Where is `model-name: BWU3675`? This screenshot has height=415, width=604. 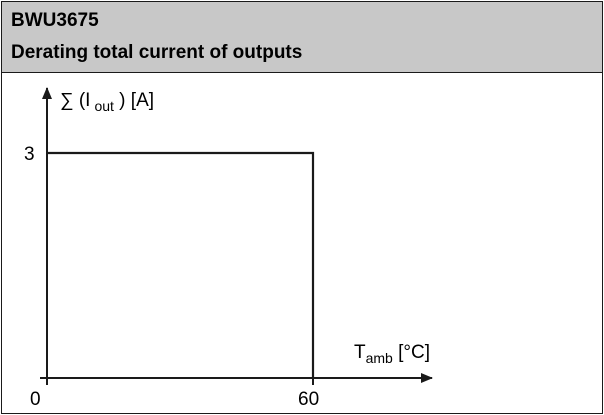
model-name: BWU3675 is located at coordinates (55, 20).